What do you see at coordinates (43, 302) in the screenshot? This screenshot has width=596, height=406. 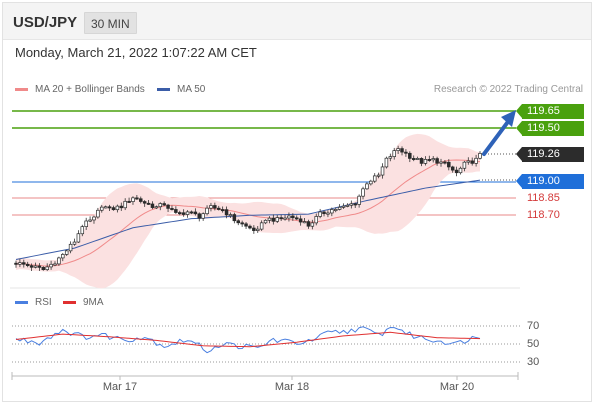 I see `legend-rsi-label: RSI` at bounding box center [43, 302].